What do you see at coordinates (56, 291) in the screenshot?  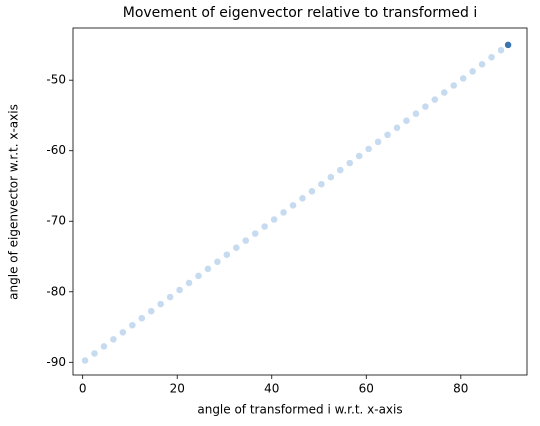 I see `y-tick-label: -80` at bounding box center [56, 291].